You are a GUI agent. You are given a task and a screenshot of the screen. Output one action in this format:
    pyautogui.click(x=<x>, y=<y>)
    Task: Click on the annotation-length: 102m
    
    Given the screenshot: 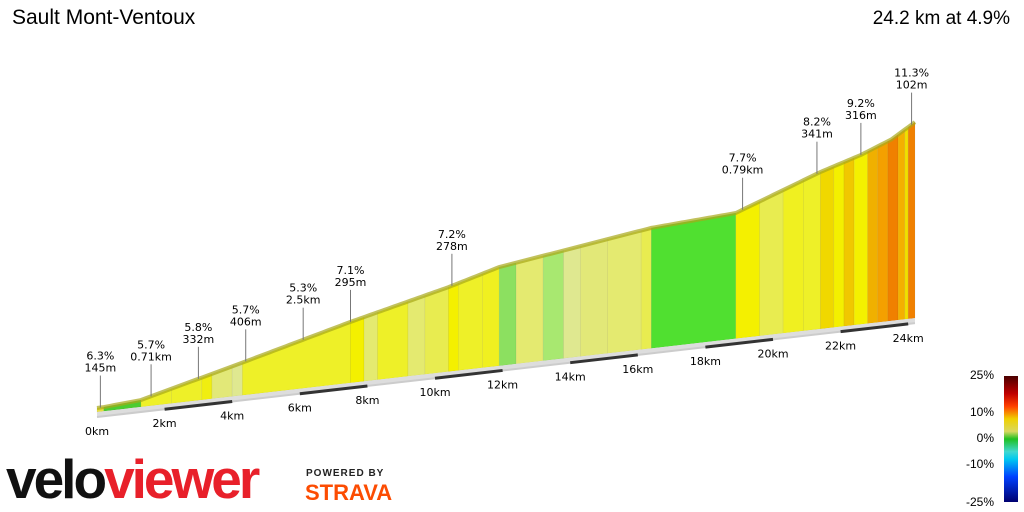 What is the action you would take?
    pyautogui.click(x=912, y=85)
    